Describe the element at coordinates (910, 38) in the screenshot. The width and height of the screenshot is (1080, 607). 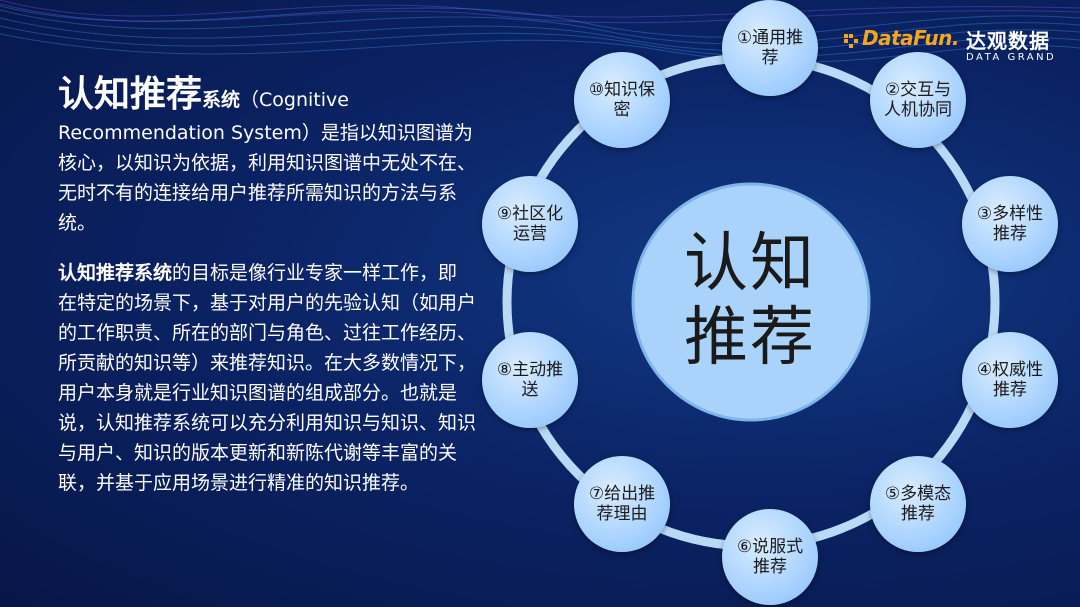
I see `datafun-logo-text: DataFun.` at that location.